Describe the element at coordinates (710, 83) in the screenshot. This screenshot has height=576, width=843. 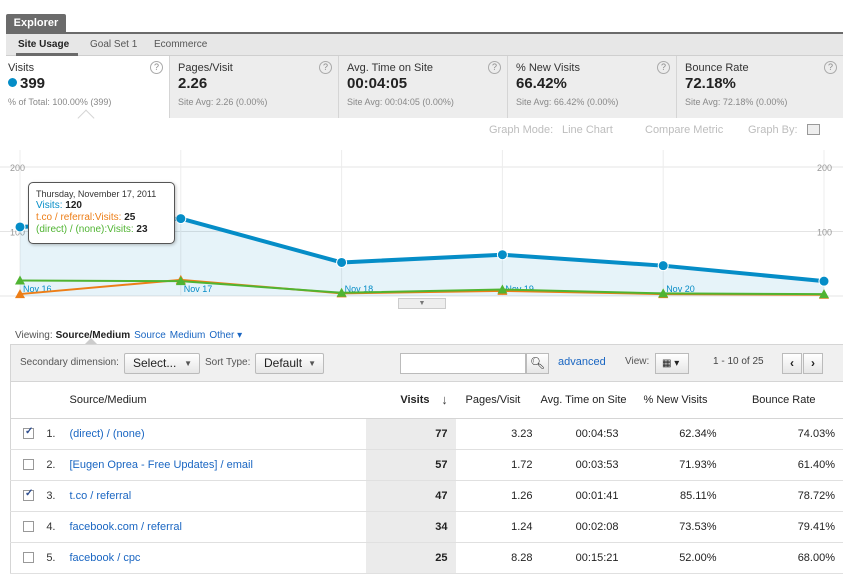
I see `metric-value: 72.18%` at that location.